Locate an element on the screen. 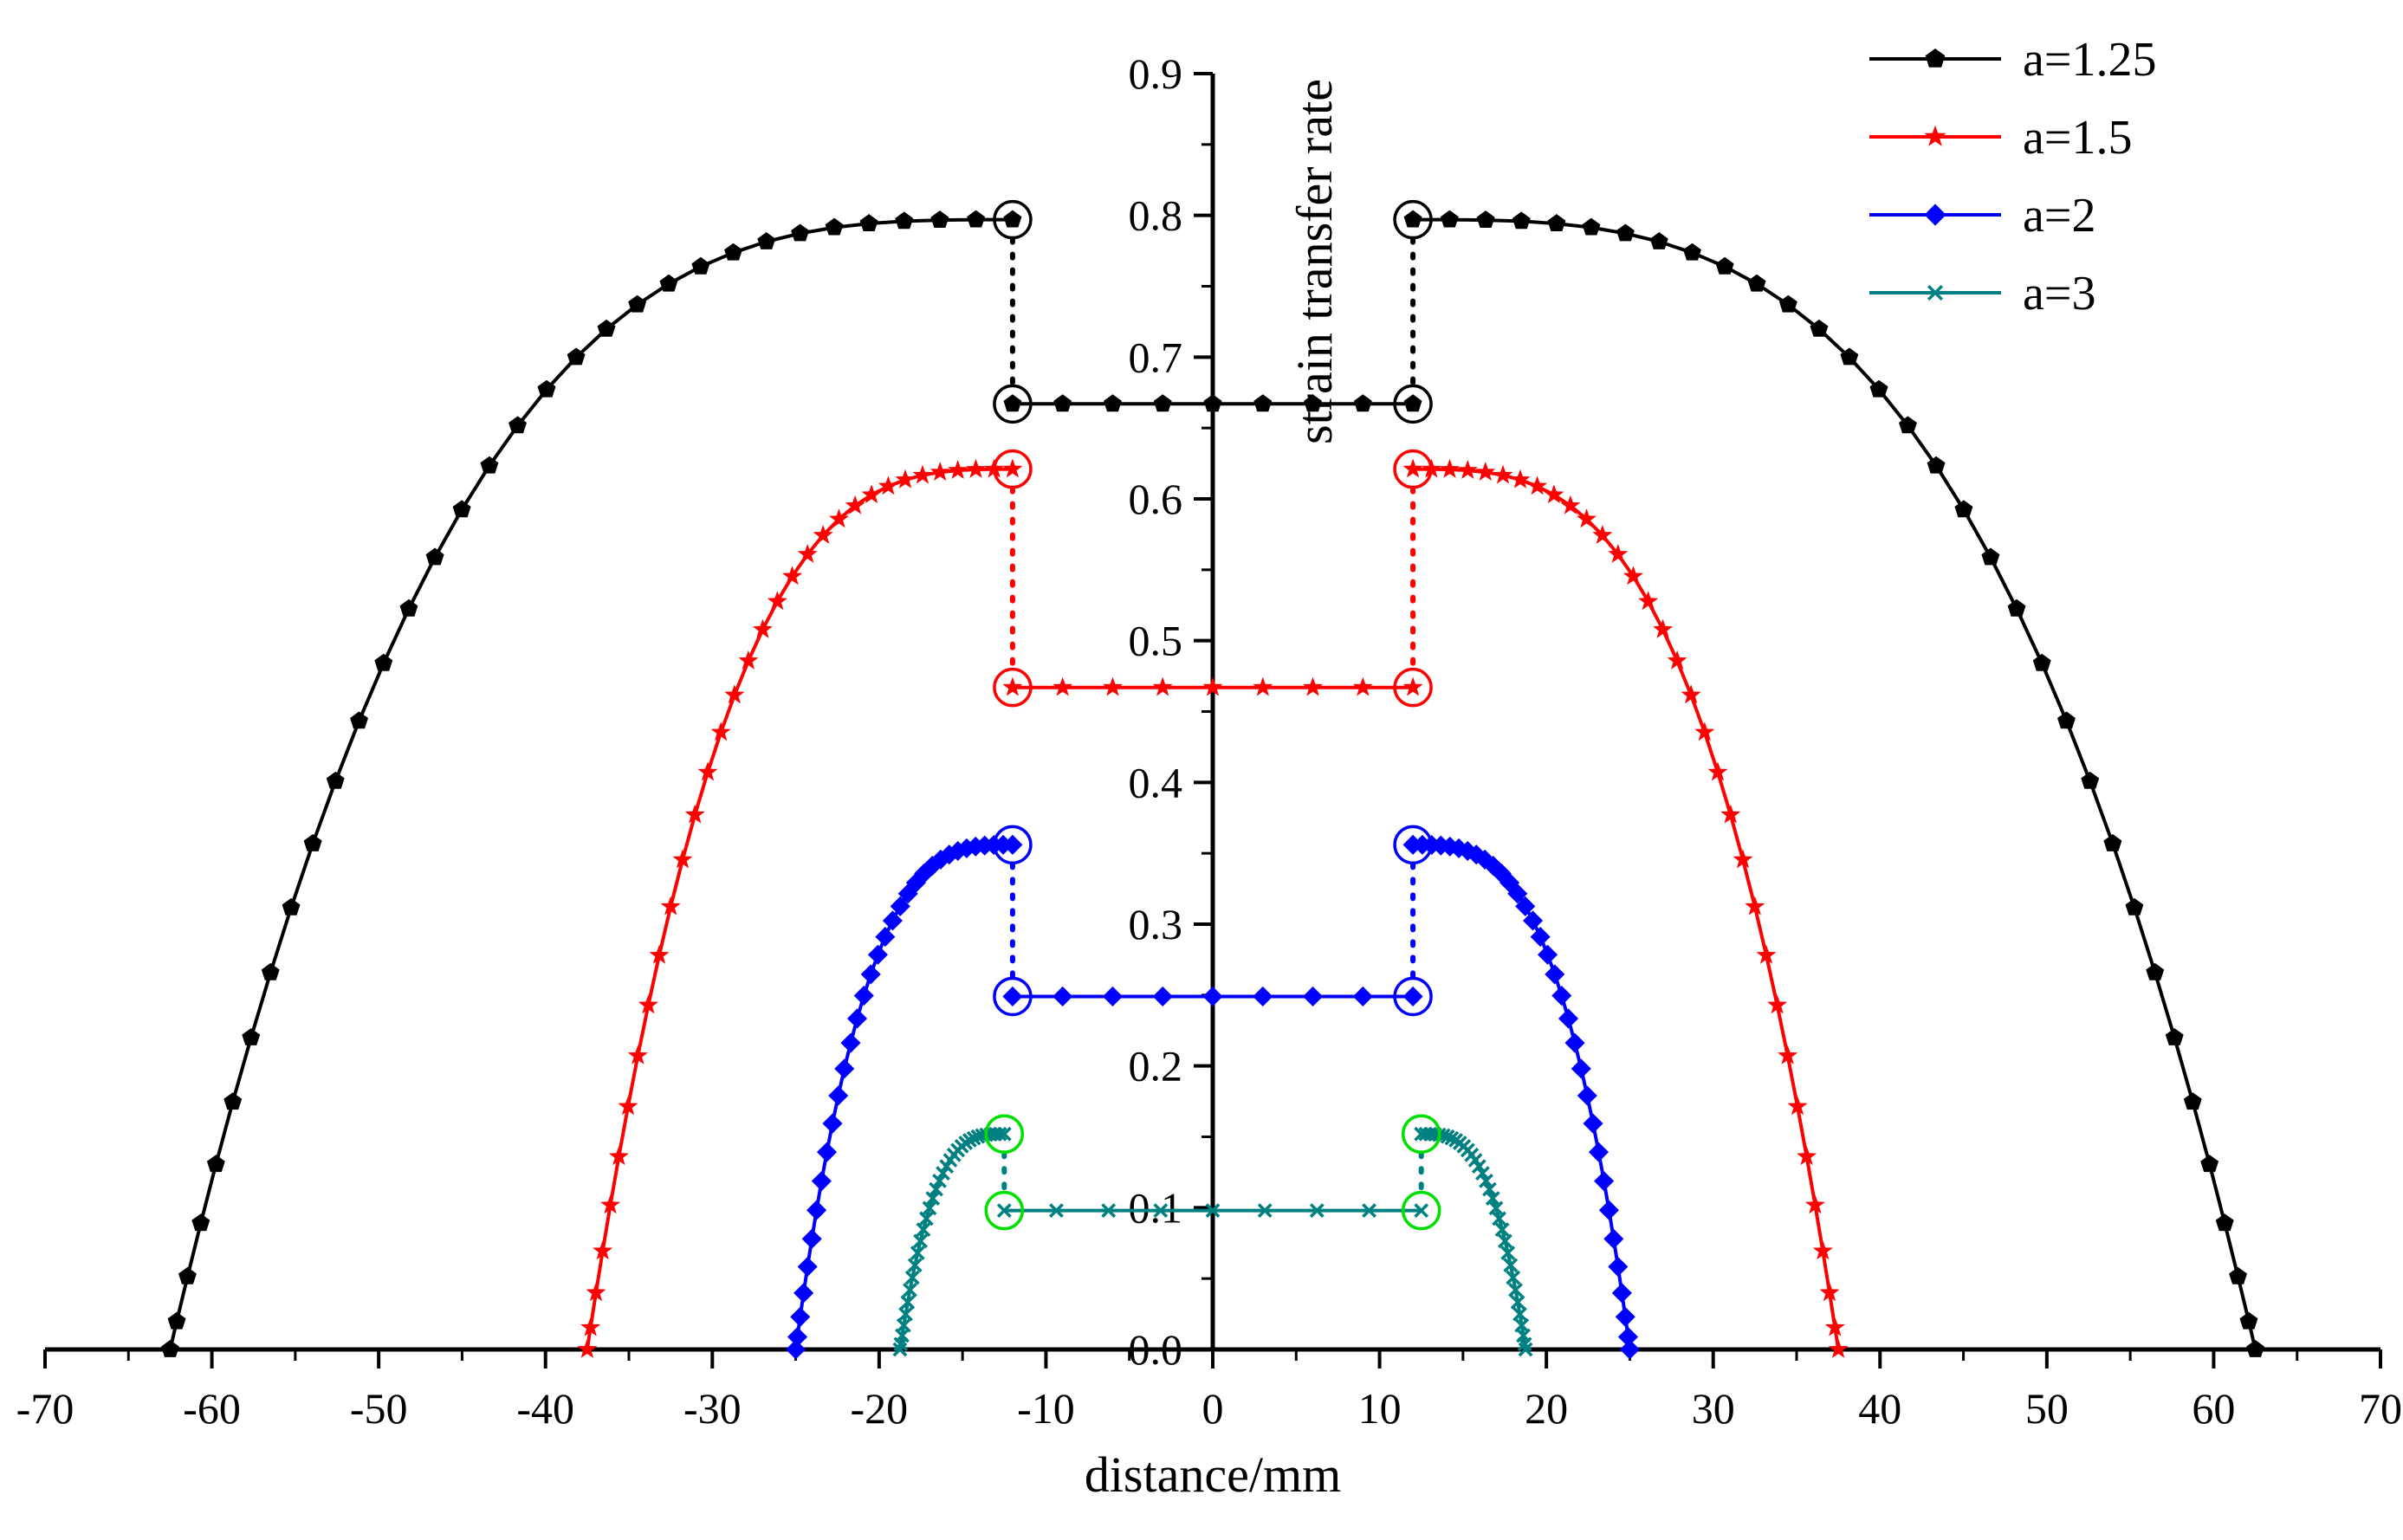 This screenshot has width=2403, height=1540. legend-label: a=3 is located at coordinates (2059, 293).